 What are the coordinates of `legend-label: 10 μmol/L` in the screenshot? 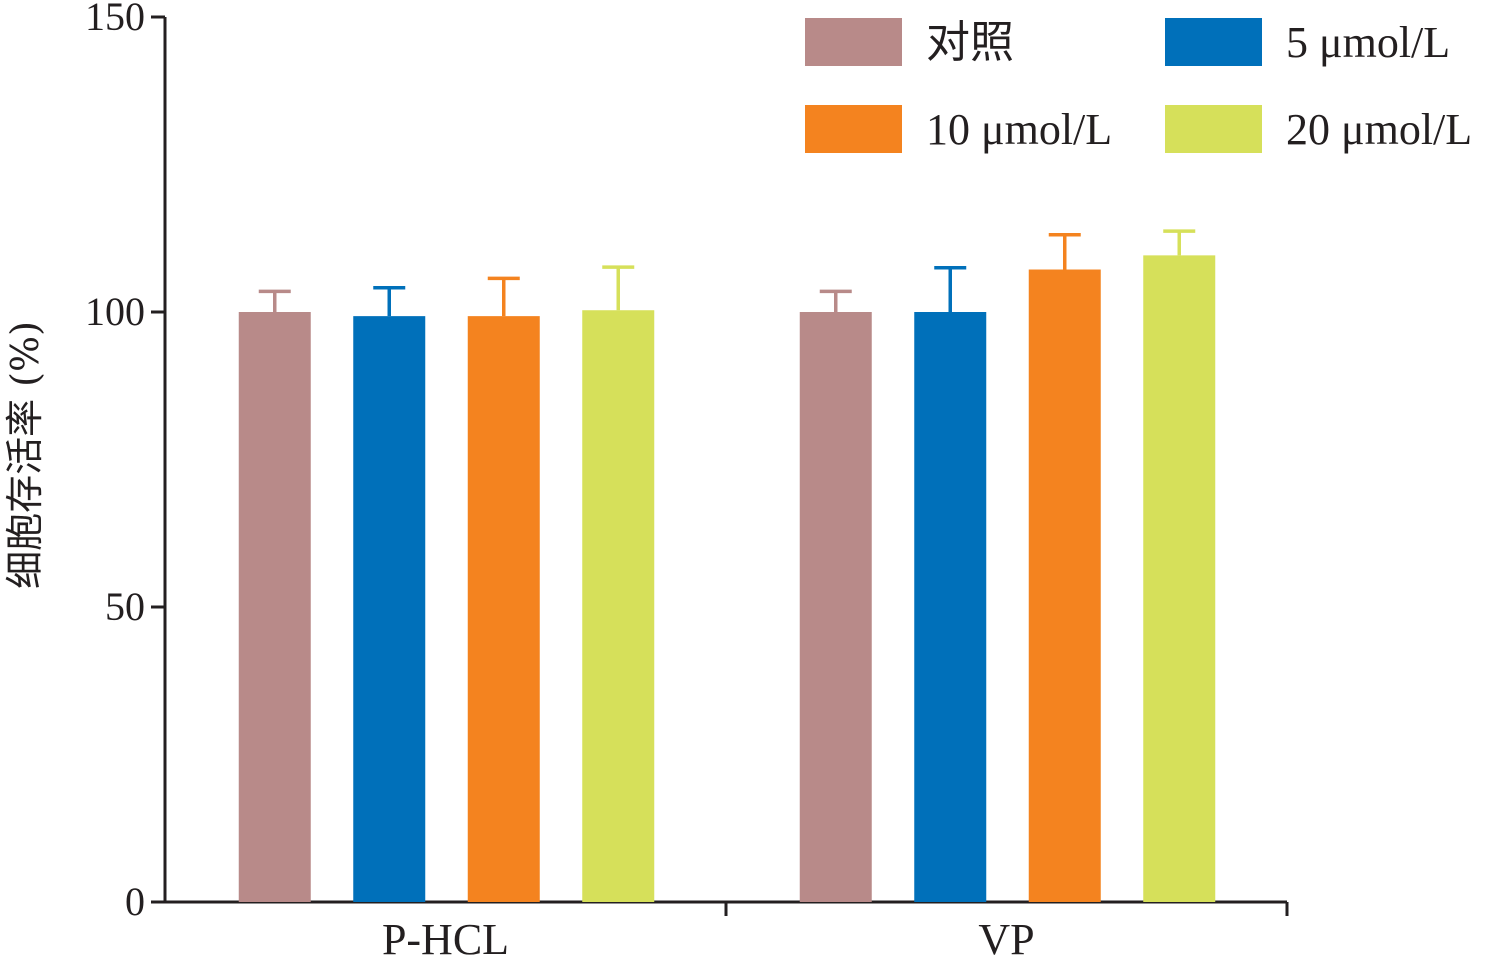 It's located at (1019, 129).